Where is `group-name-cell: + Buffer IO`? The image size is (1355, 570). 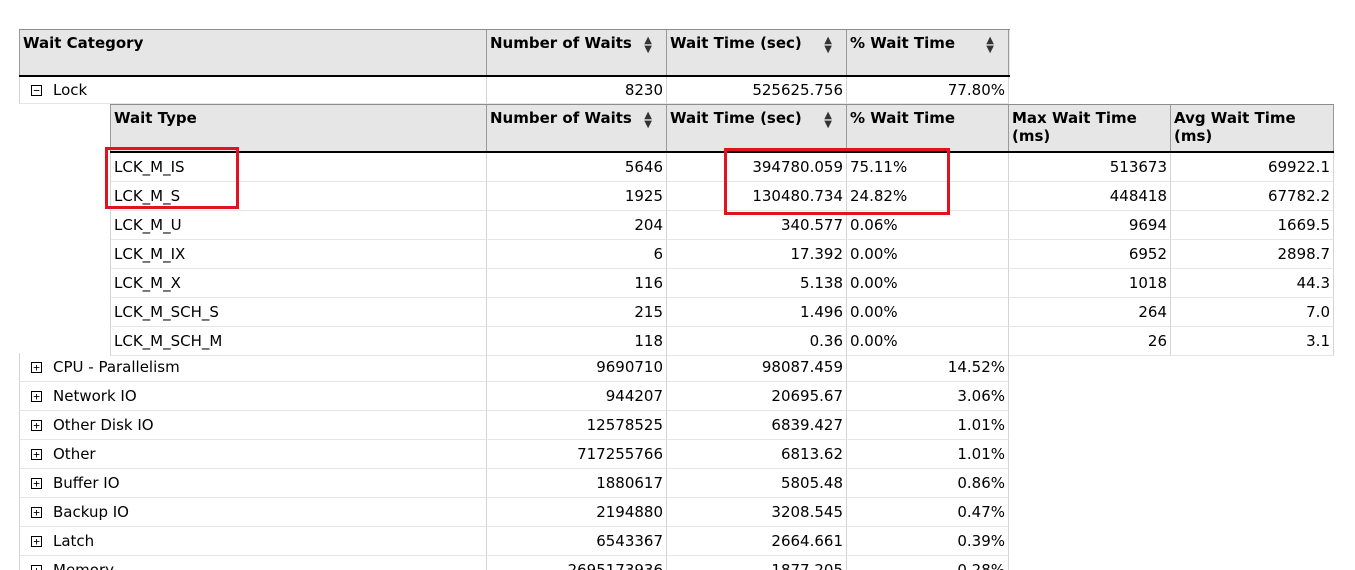
group-name-cell: + Buffer IO is located at coordinates (253, 483).